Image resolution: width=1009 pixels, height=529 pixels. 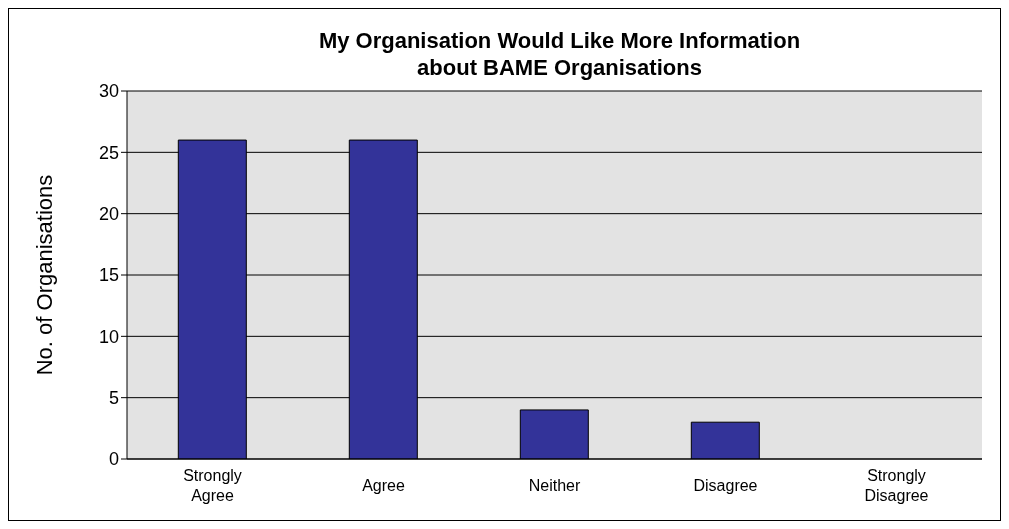 What do you see at coordinates (108, 336) in the screenshot?
I see `y-tick-label: 10` at bounding box center [108, 336].